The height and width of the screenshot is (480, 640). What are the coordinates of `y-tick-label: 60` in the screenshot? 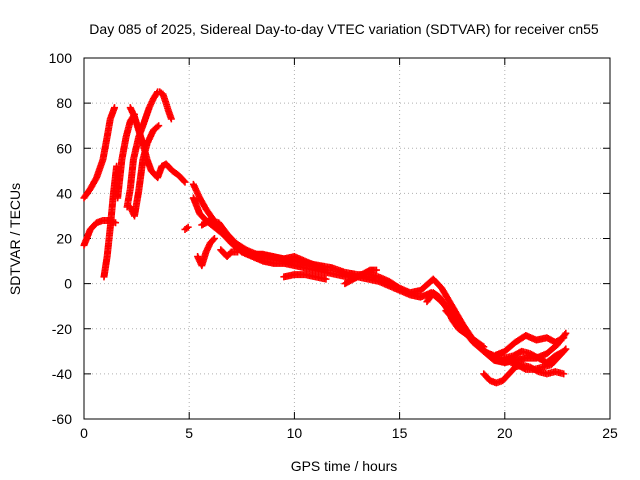 It's located at (64, 148).